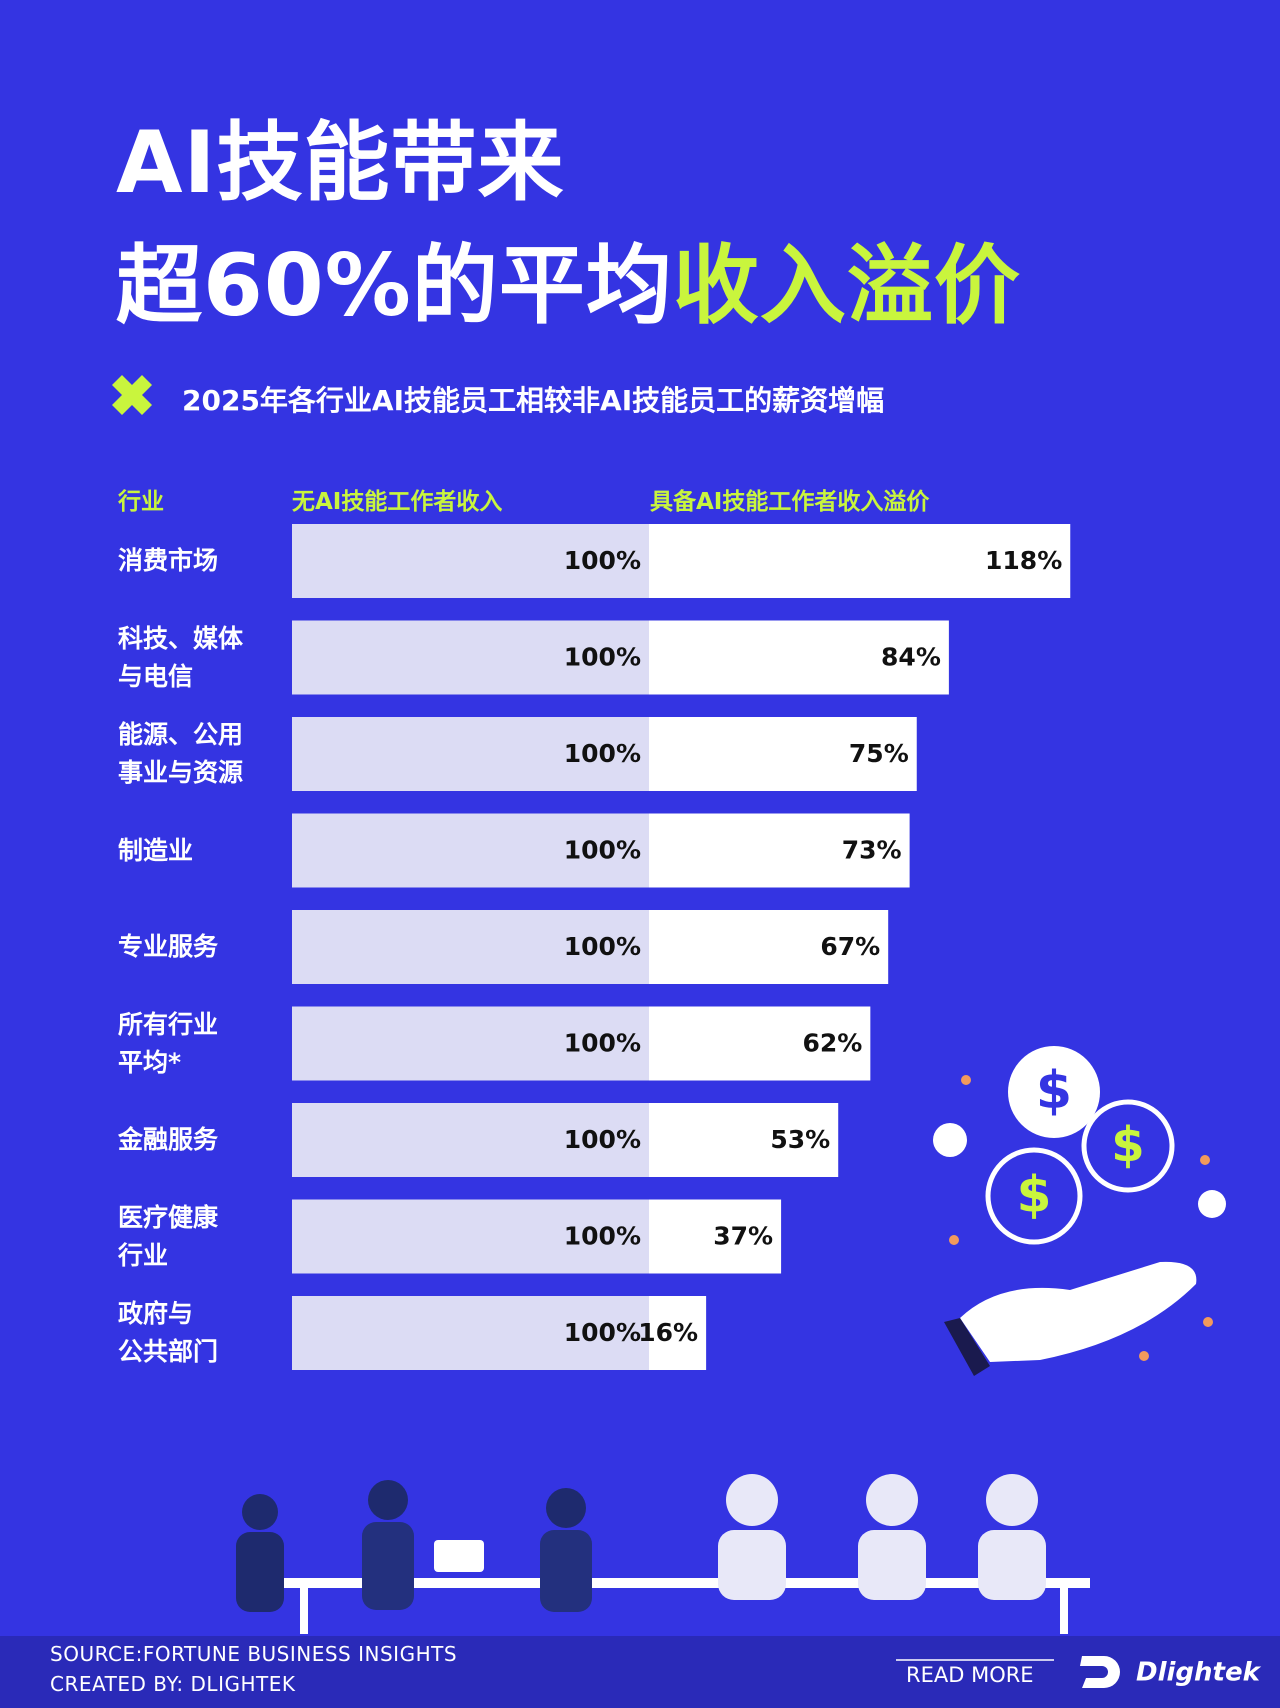 Image resolution: width=1280 pixels, height=1708 pixels. I want to click on read-more: READ MORE, so click(970, 1675).